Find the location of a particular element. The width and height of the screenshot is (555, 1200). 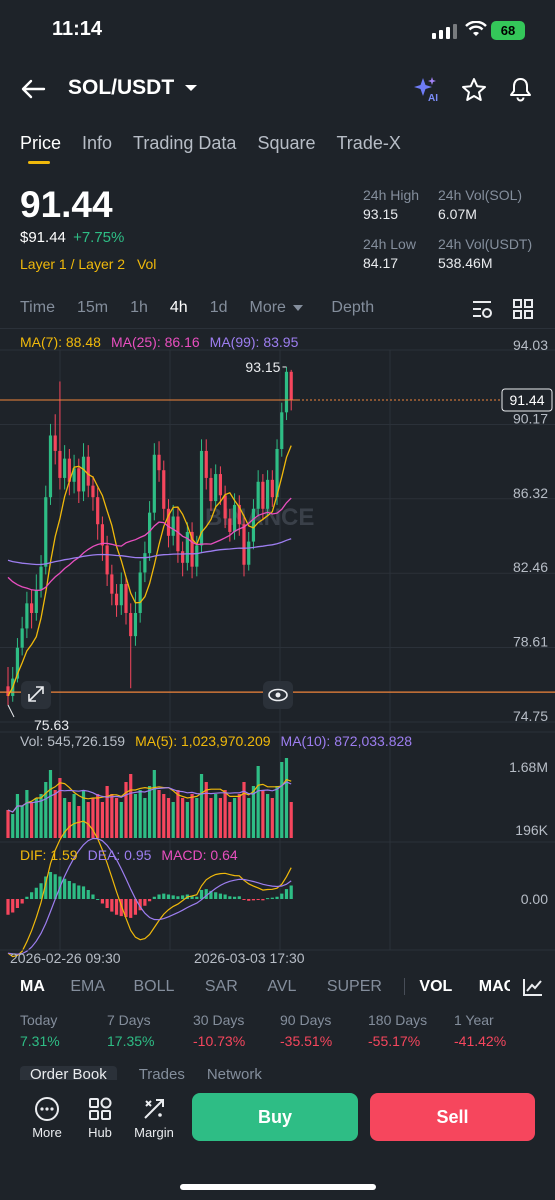

low-price-pointer is located at coordinates (11, 711).